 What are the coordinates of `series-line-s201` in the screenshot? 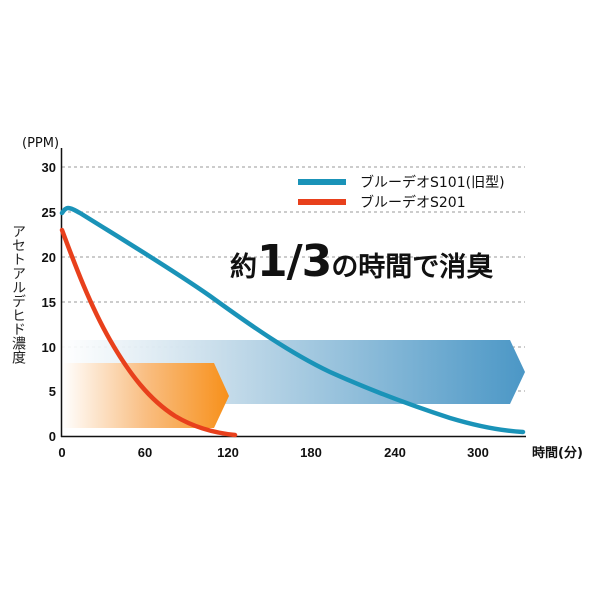 It's located at (148, 332).